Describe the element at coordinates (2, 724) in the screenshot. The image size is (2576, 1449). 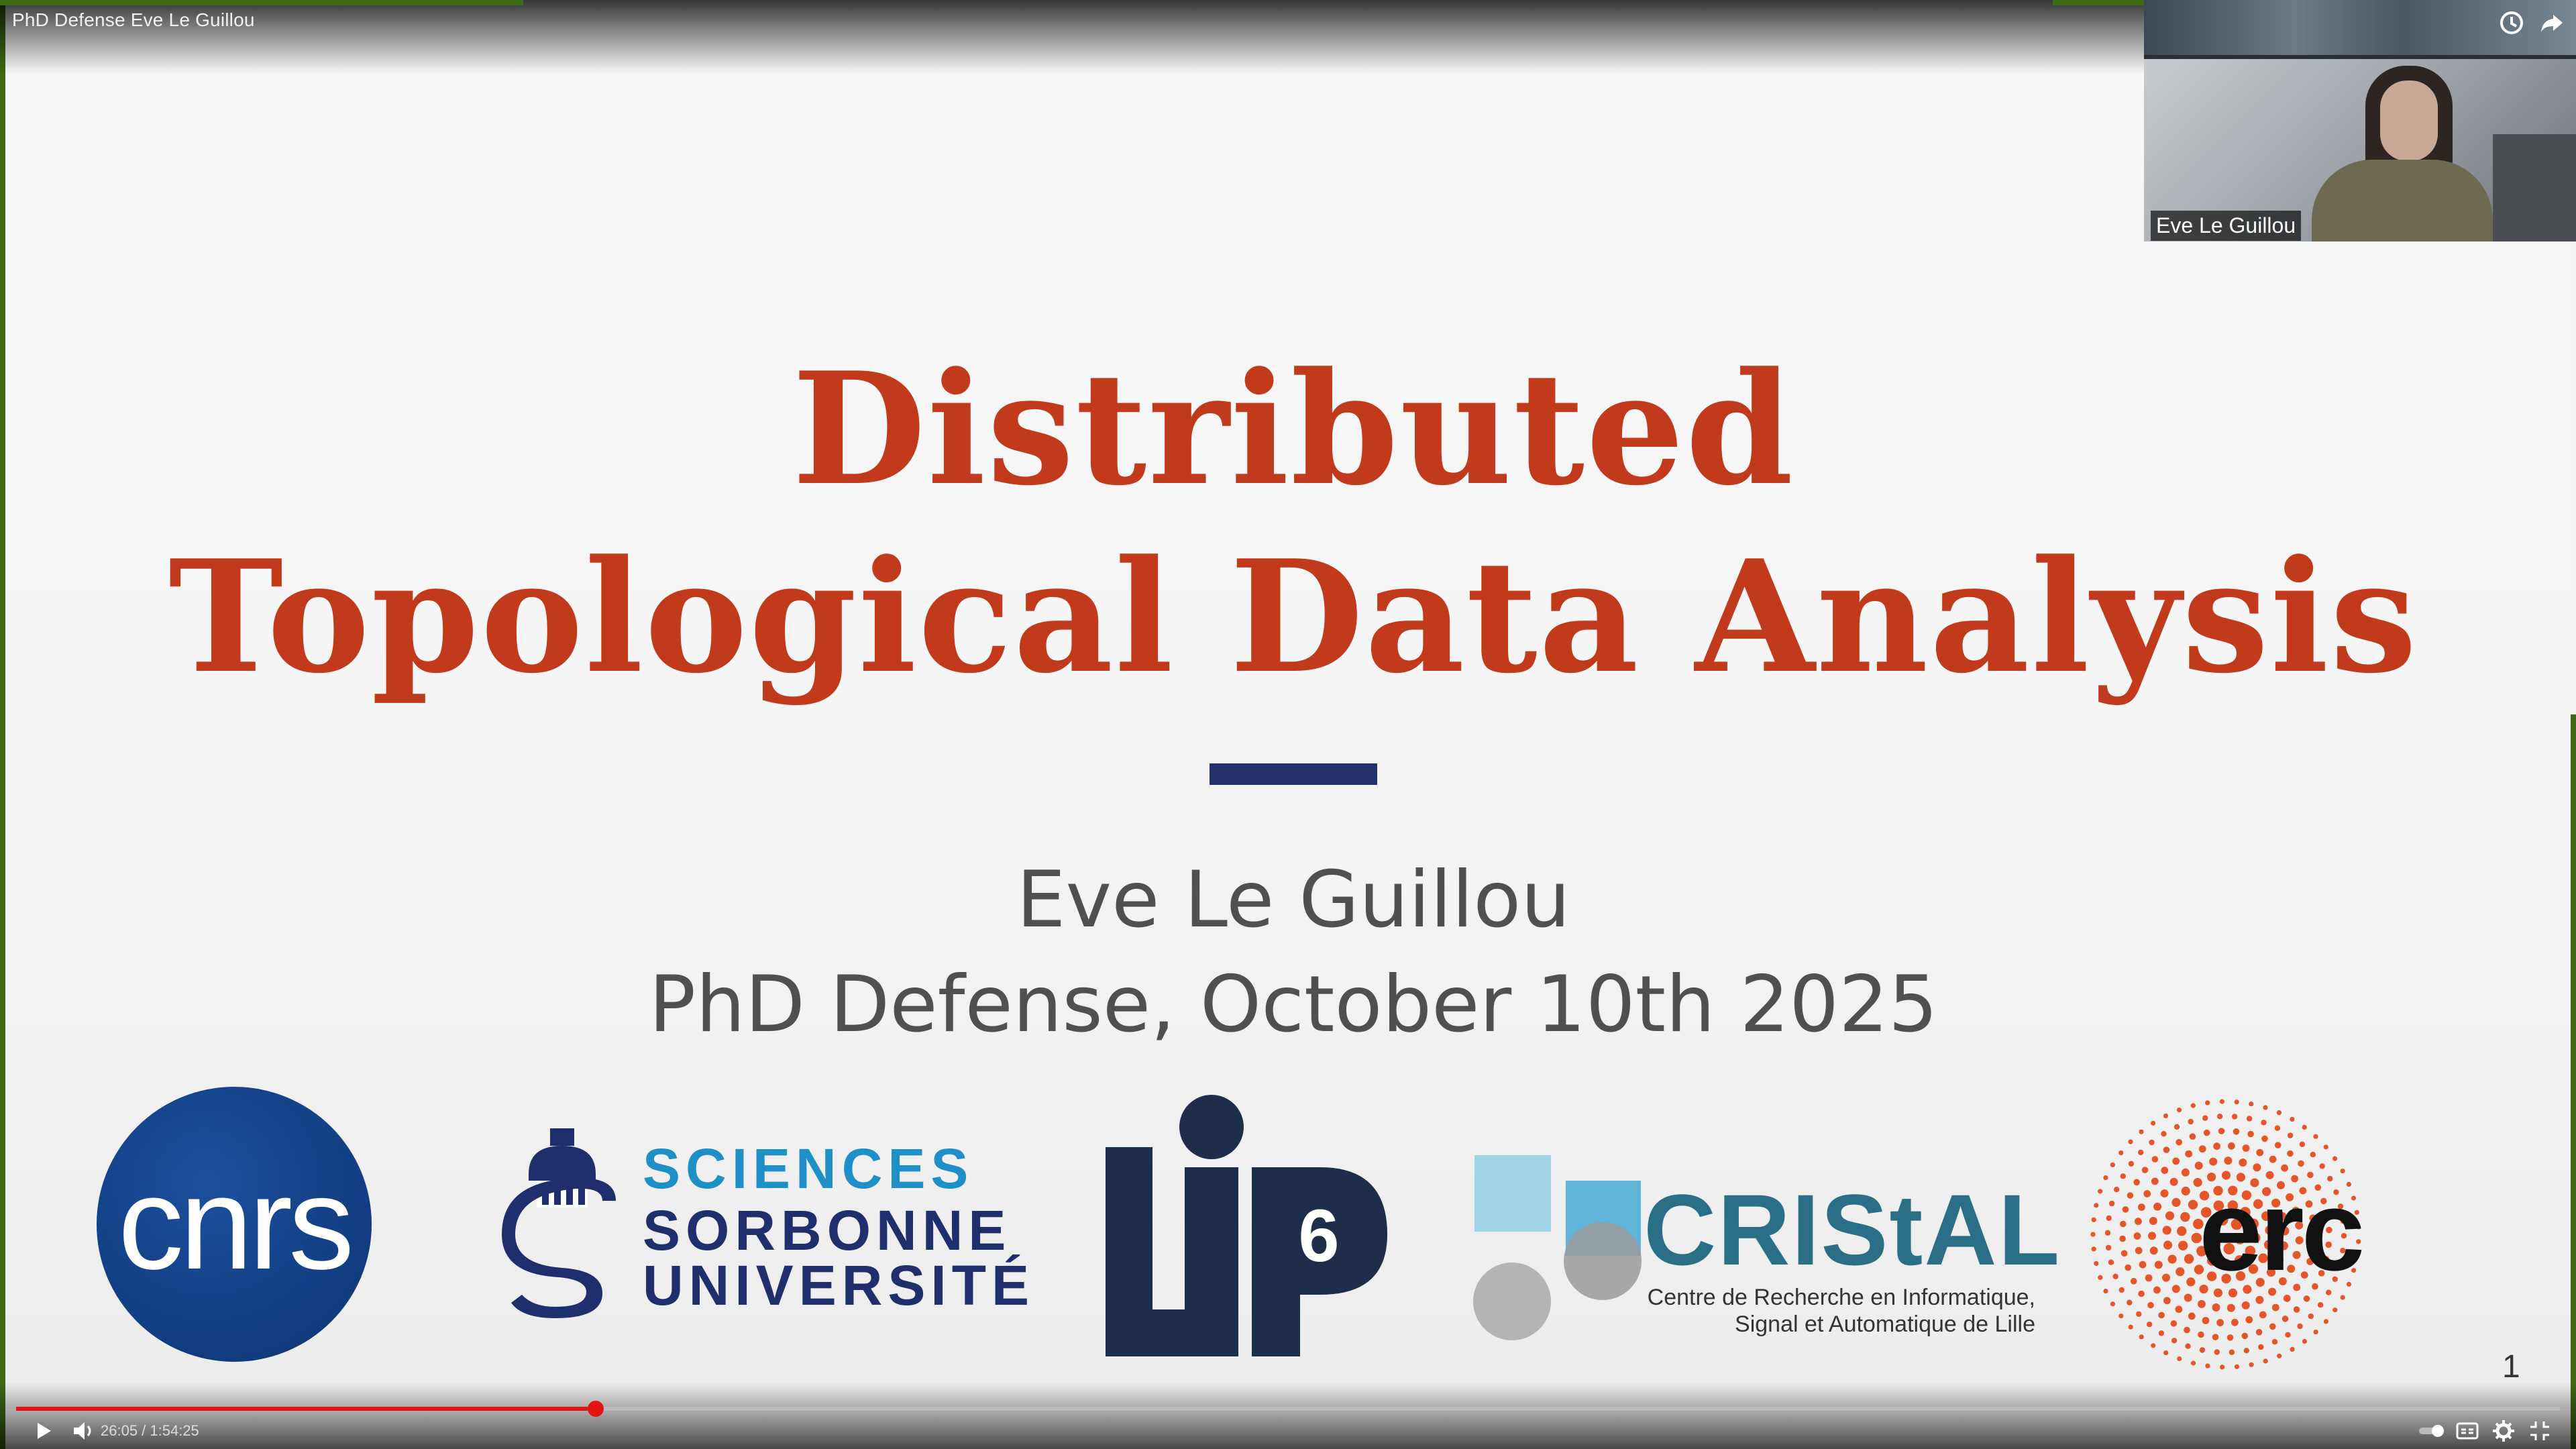
I see `green-border-left` at that location.